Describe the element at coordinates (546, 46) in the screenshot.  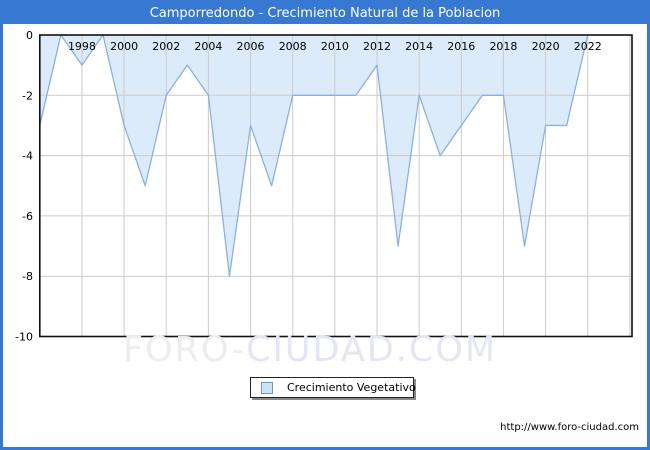
I see `svg-text: 2020` at that location.